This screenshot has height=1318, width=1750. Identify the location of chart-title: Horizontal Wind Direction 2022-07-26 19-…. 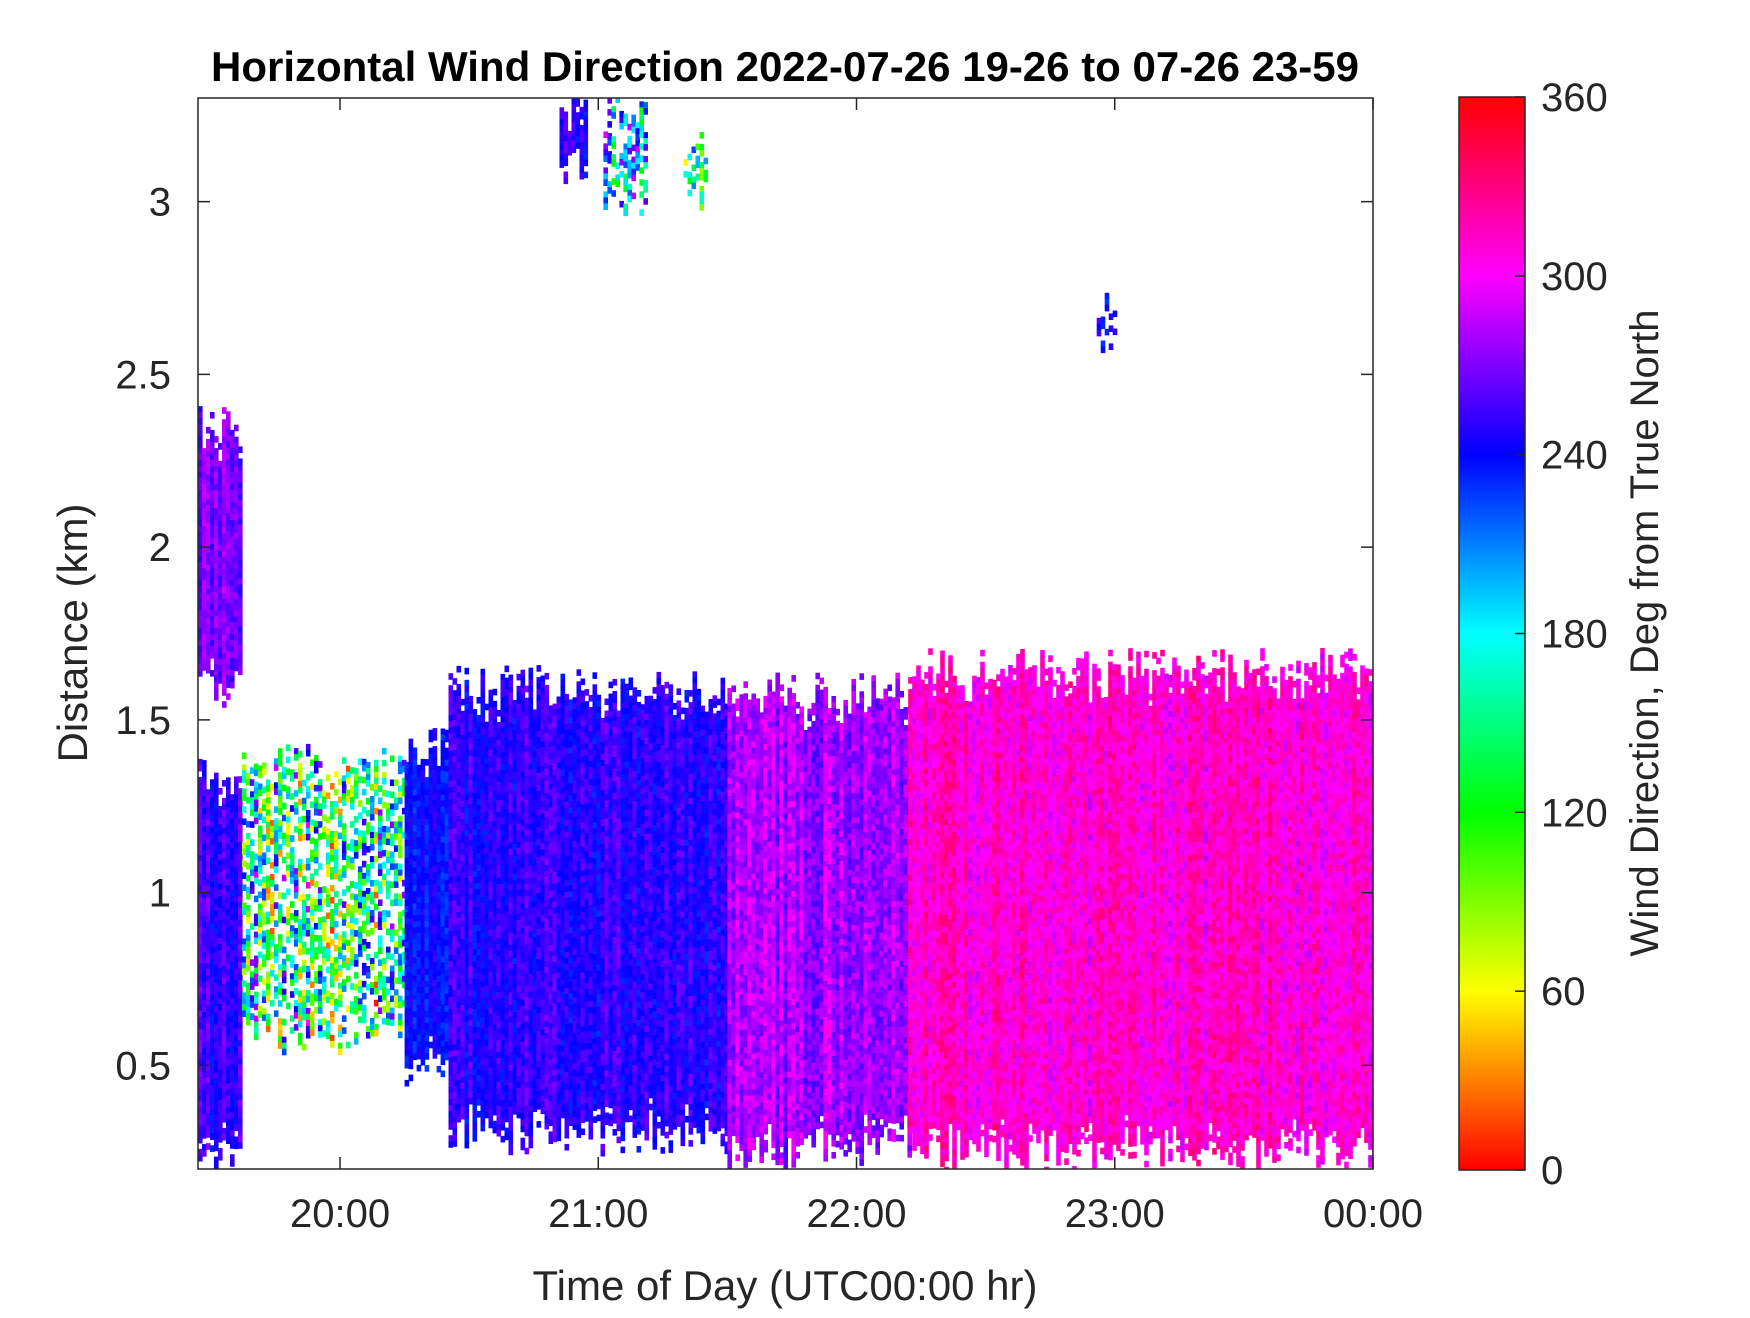
(785, 66).